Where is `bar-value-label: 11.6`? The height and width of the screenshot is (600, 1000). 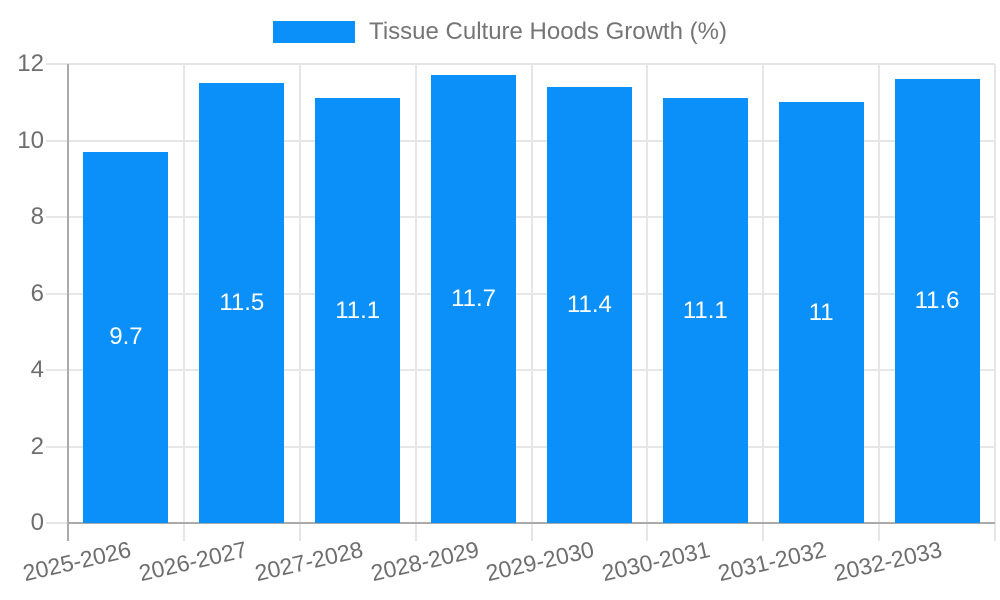 bar-value-label: 11.6 is located at coordinates (937, 301).